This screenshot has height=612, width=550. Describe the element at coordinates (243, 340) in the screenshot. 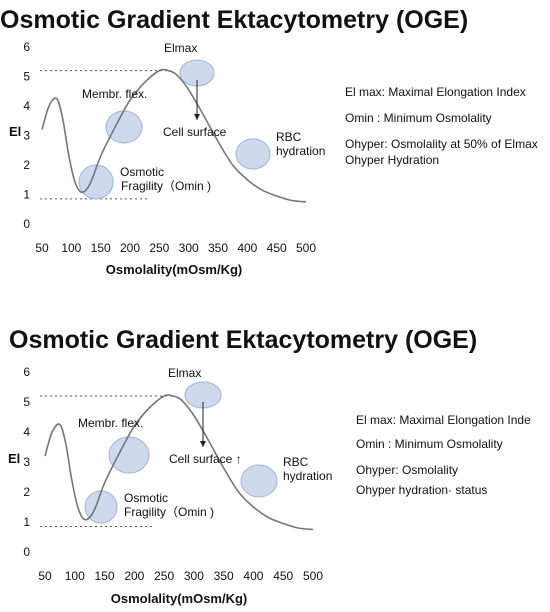

I see `panel-2-title: Osmotic Gradient Ektacytometry (OGE)` at that location.